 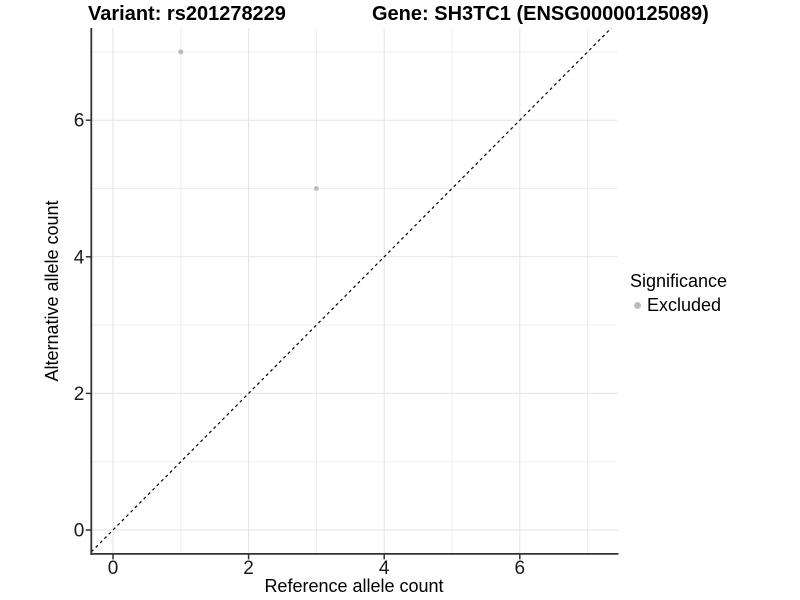 I want to click on legend: Significance Excluded, so click(x=678, y=293).